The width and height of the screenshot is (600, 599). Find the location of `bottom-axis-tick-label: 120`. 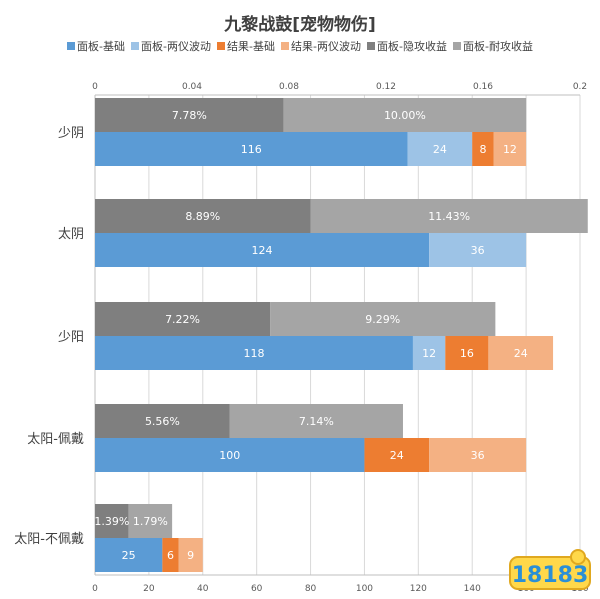

bottom-axis-tick-label: 120 is located at coordinates (418, 589).